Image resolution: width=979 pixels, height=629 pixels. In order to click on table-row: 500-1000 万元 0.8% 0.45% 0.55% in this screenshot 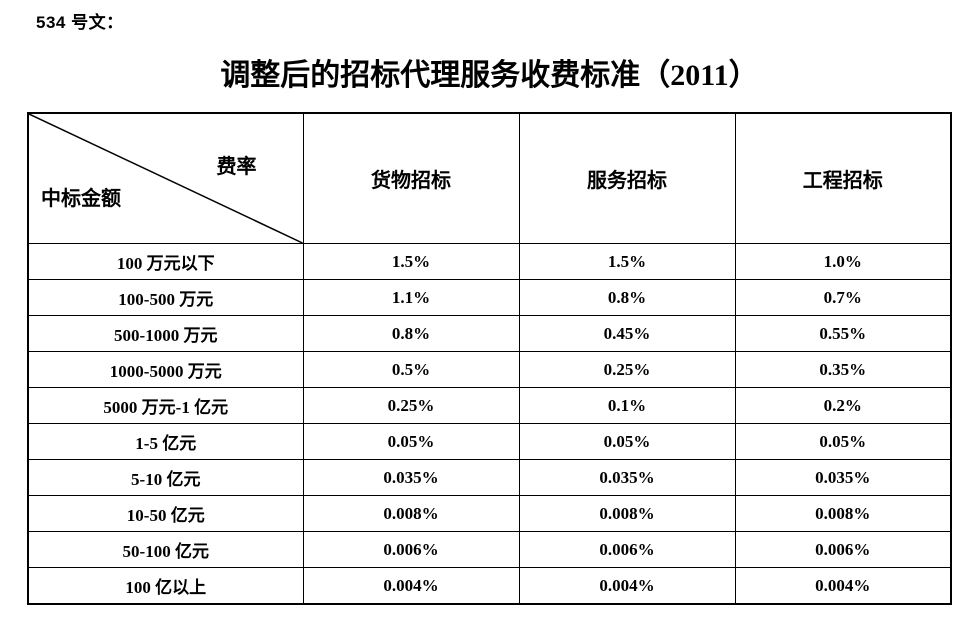, I will do `click(489, 333)`.